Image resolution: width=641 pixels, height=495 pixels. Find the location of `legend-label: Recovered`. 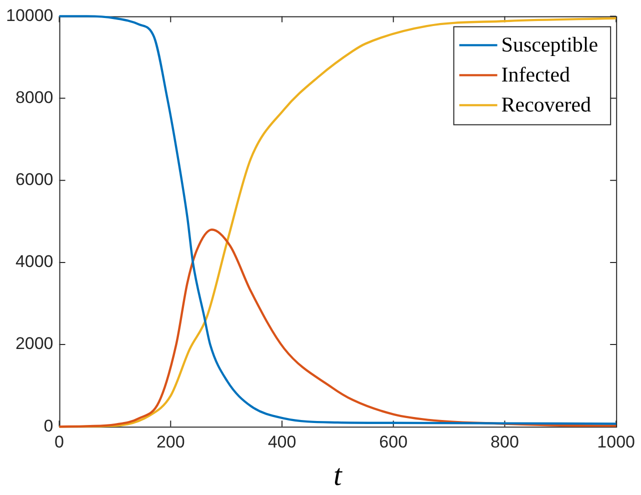

legend-label: Recovered is located at coordinates (546, 104).